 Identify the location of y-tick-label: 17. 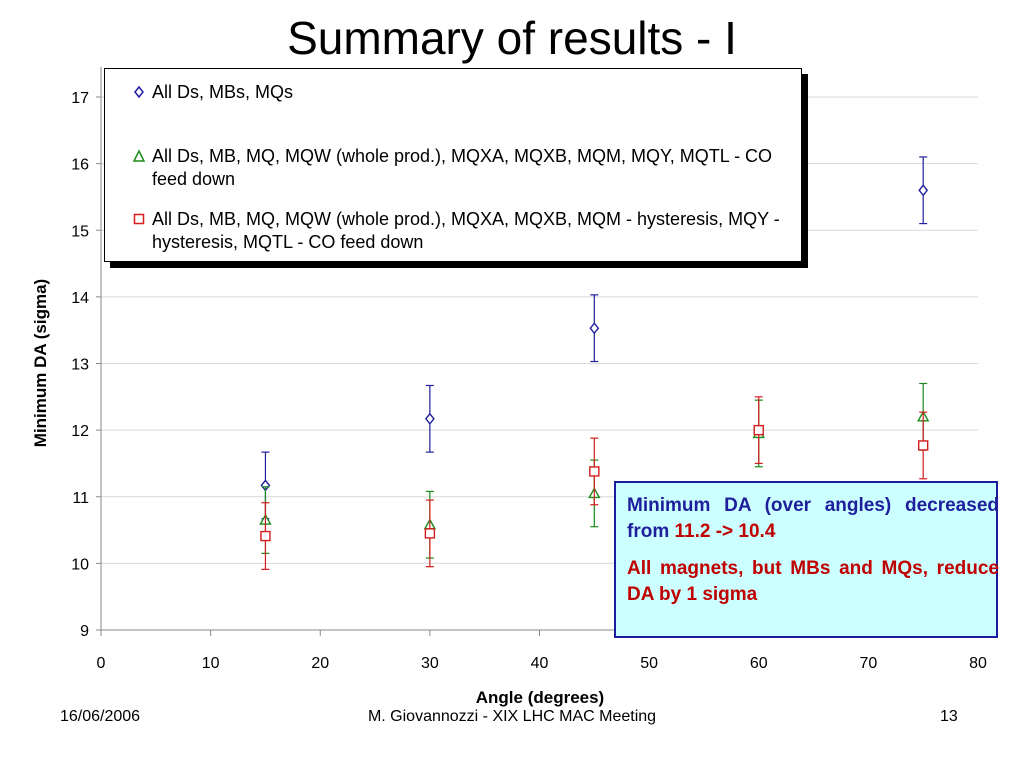
(80, 98).